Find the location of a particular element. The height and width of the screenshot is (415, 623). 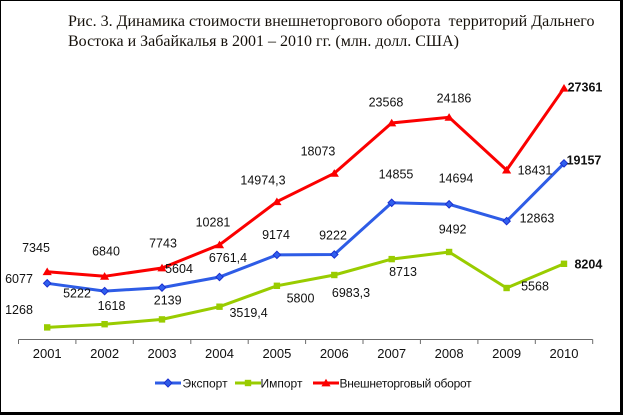

svg-text: 5222 is located at coordinates (77, 293).